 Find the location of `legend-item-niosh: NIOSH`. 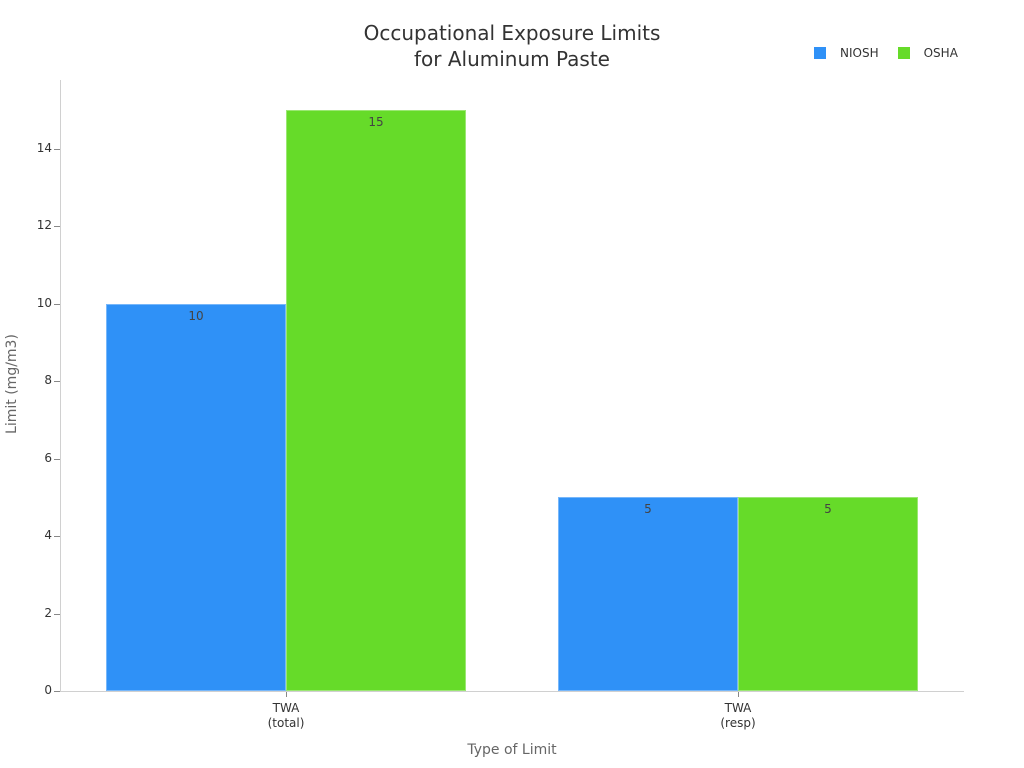

legend-item-niosh: NIOSH is located at coordinates (846, 53).